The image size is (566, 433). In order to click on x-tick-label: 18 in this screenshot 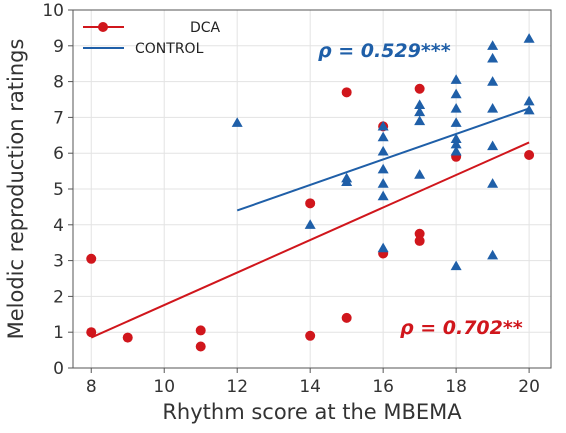, I will do `click(456, 387)`.